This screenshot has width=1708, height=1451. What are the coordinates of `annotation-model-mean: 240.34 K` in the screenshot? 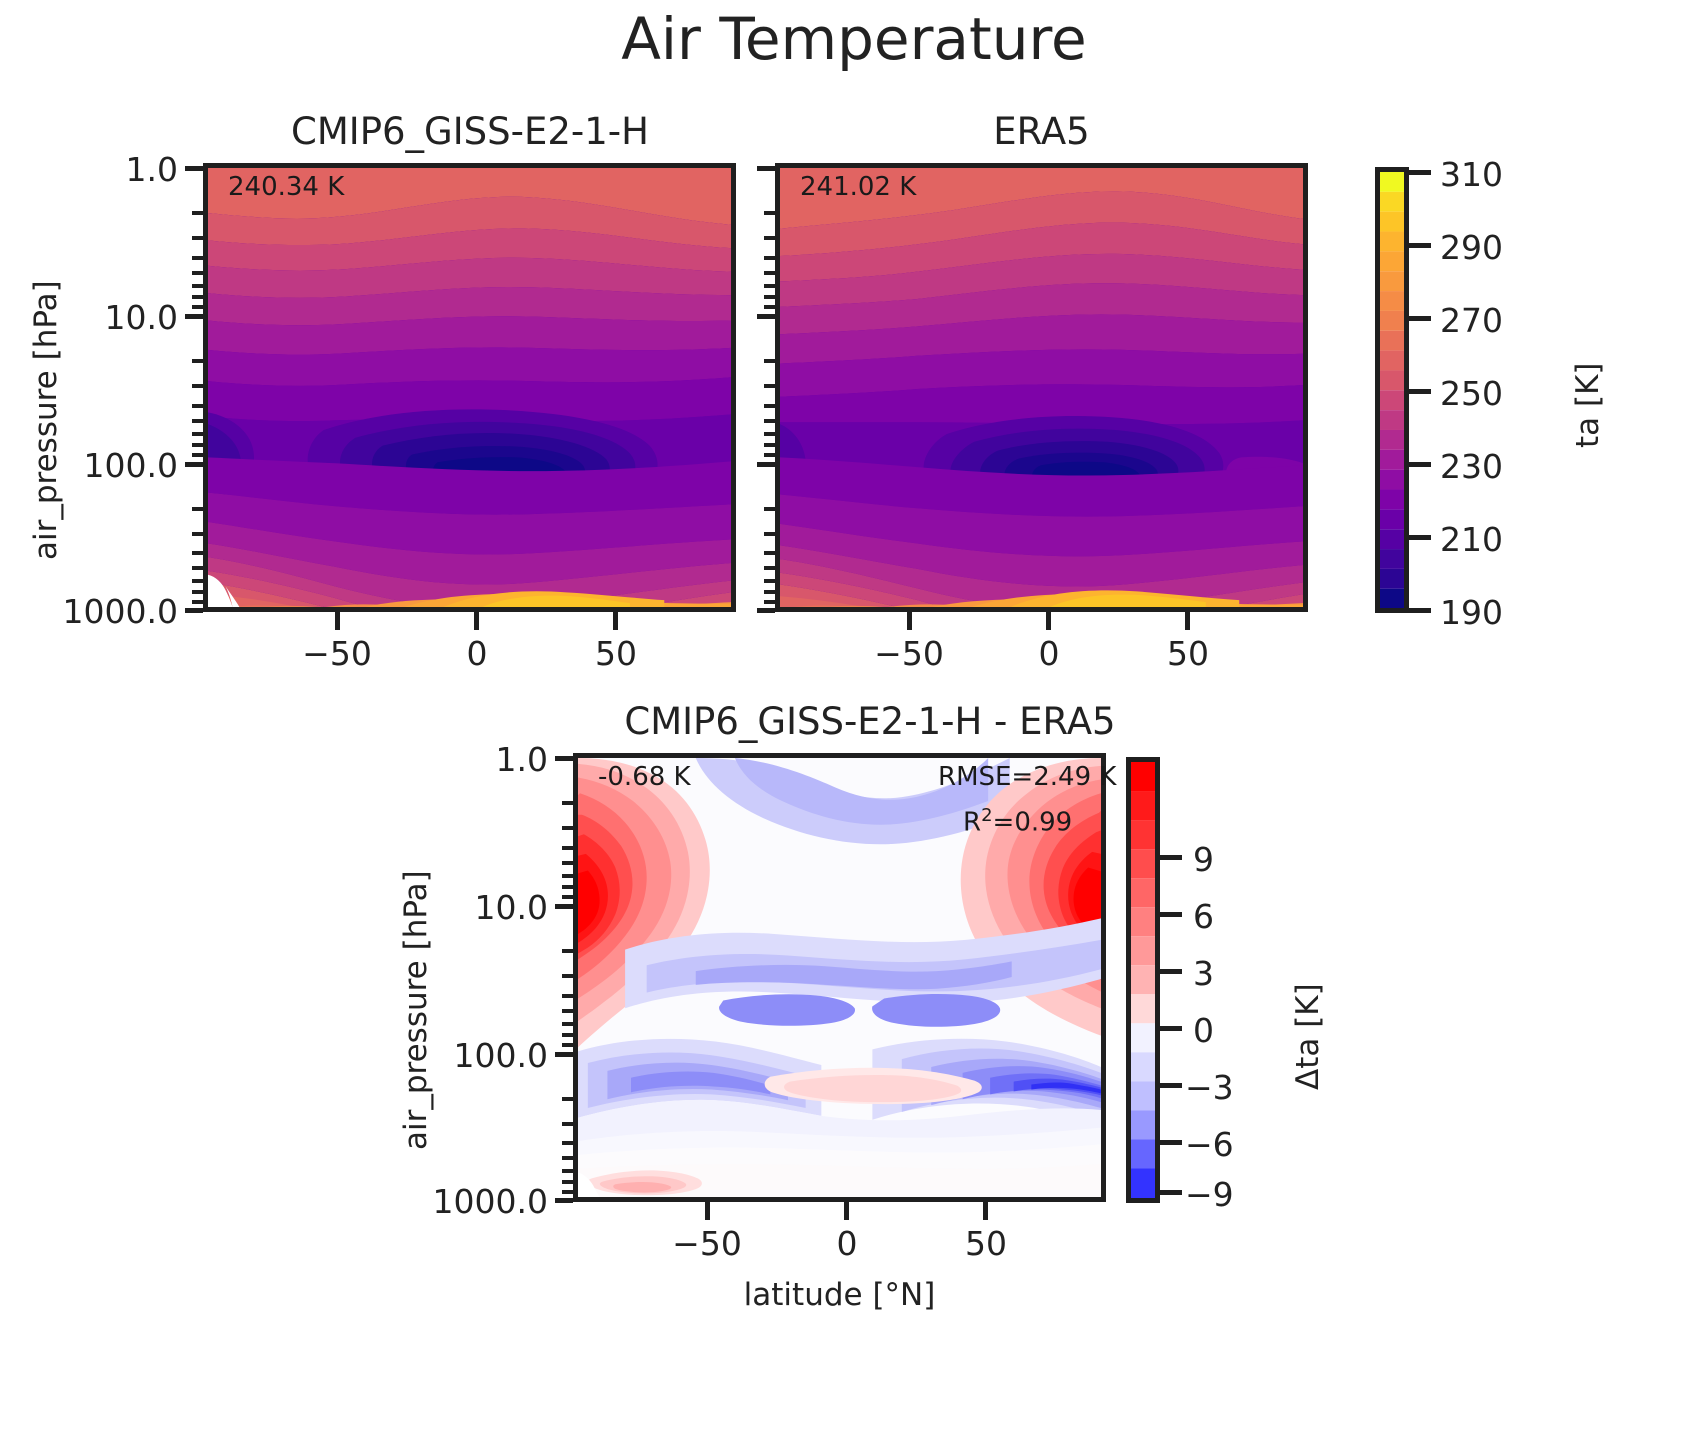 It's located at (286, 187).